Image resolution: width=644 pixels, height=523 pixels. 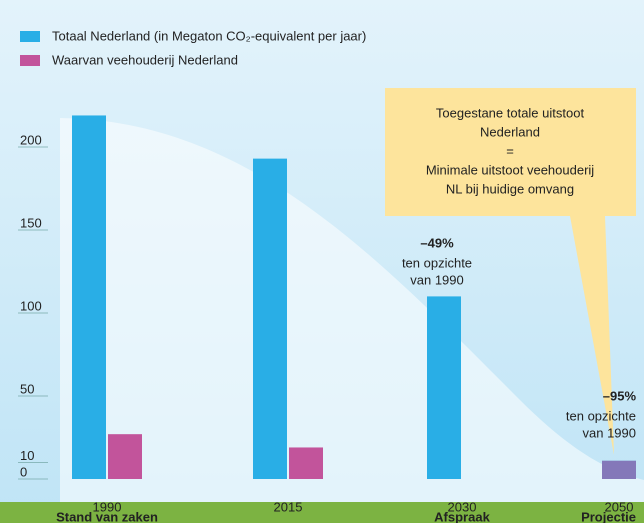 I want to click on callout-text: Toegestane totale uitstoot, so click(x=510, y=112).